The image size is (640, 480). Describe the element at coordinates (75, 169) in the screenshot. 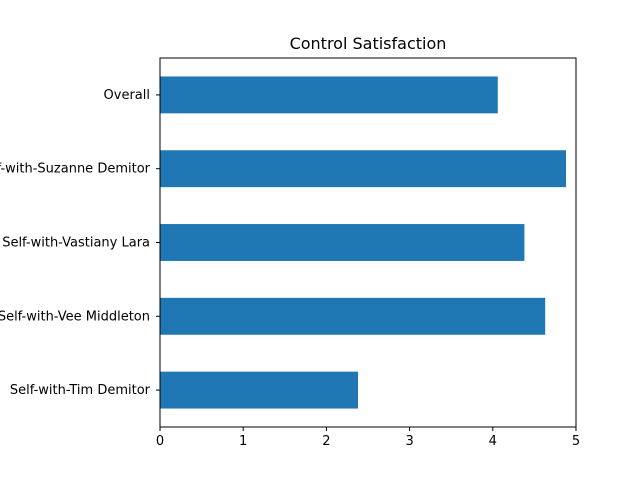

I see `y-tick-label: Self-with-Suzanne Demitor` at that location.